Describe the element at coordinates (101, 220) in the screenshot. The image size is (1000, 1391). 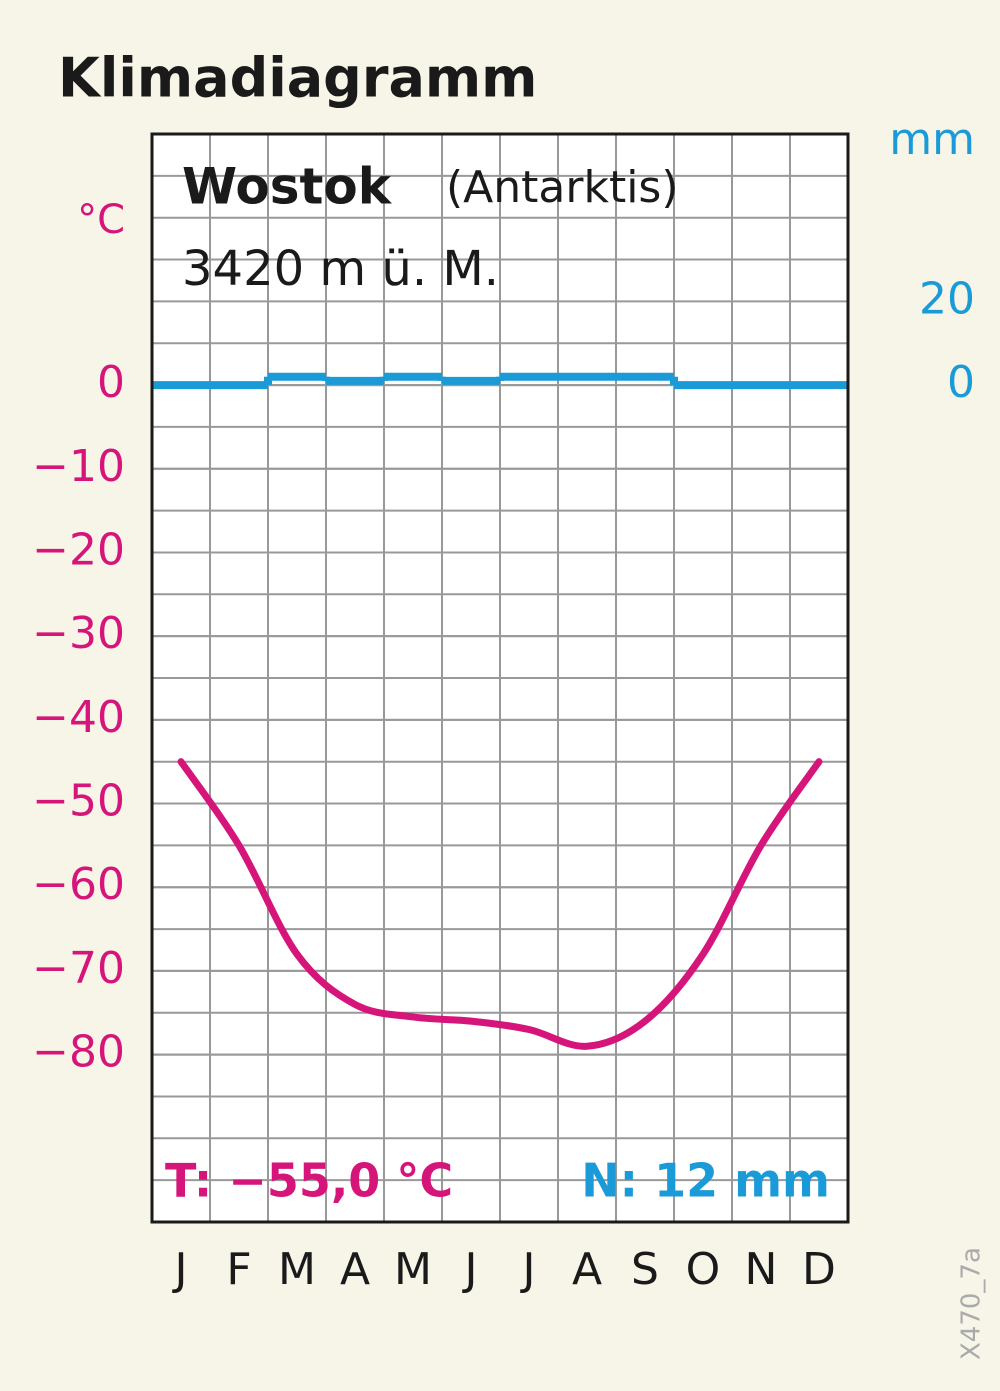
I see `y-axis-label: °C` at that location.